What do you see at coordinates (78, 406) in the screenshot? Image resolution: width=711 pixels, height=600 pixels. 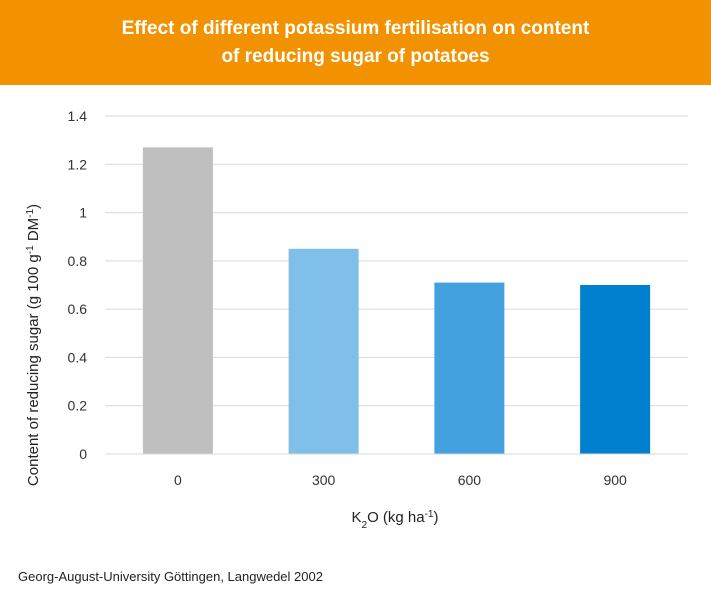 I see `y-tick-label: 0.2` at bounding box center [78, 406].